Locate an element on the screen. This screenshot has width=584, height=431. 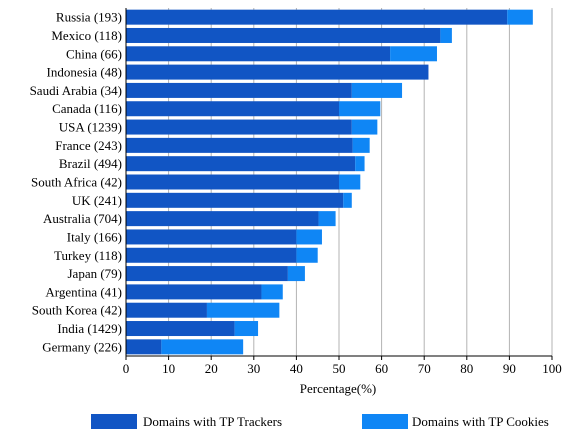
x-tick-label: 30 is located at coordinates (253, 368).